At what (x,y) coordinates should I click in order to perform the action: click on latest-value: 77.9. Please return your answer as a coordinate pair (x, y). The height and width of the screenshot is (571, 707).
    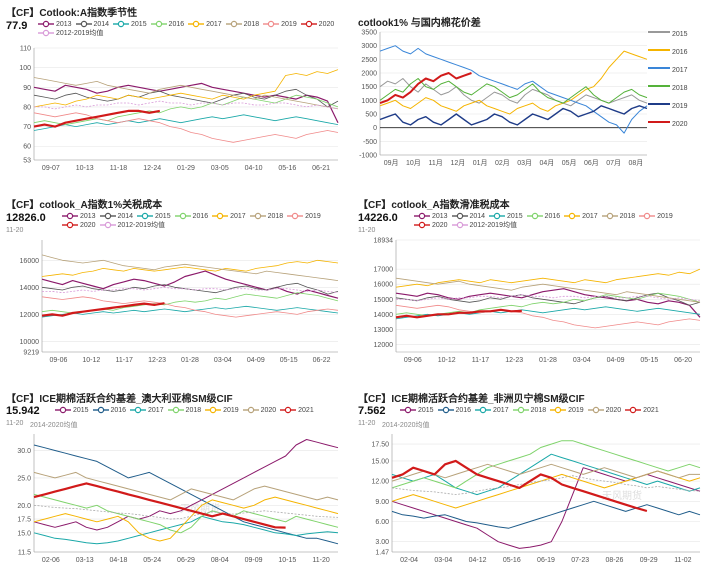
    Looking at the image, I should click on (17, 26).